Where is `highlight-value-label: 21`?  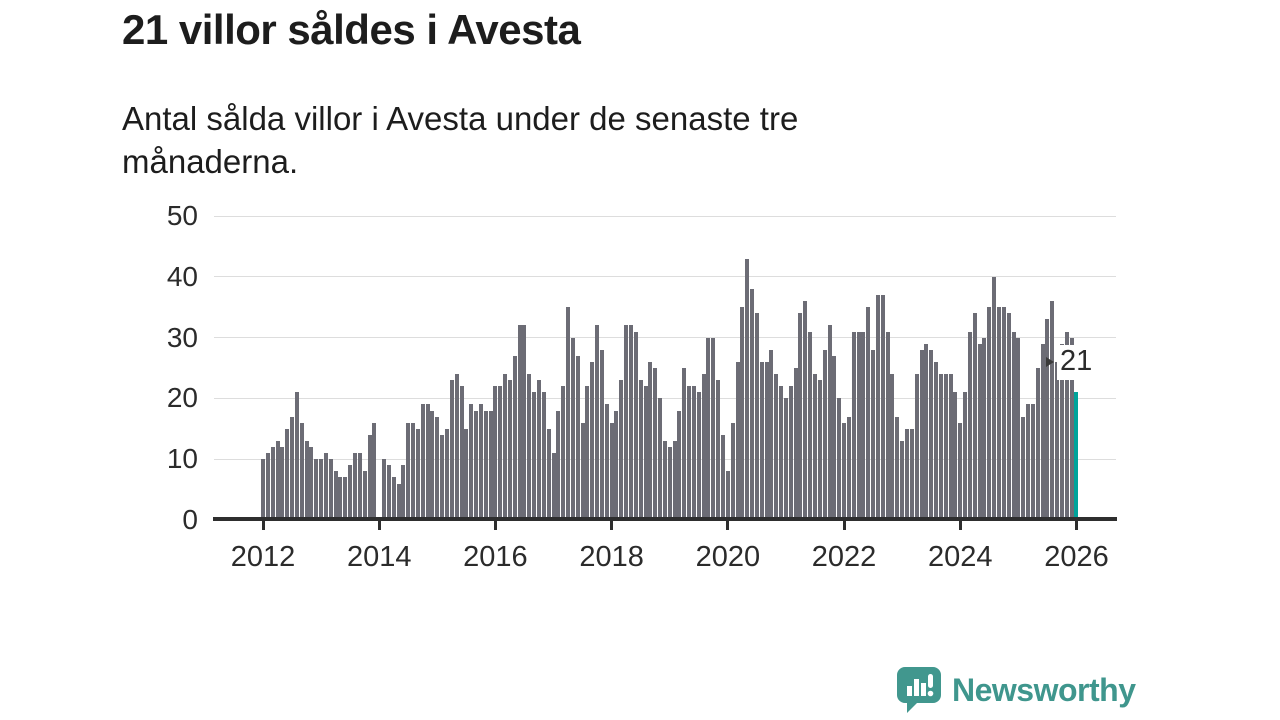 highlight-value-label: 21 is located at coordinates (1076, 362).